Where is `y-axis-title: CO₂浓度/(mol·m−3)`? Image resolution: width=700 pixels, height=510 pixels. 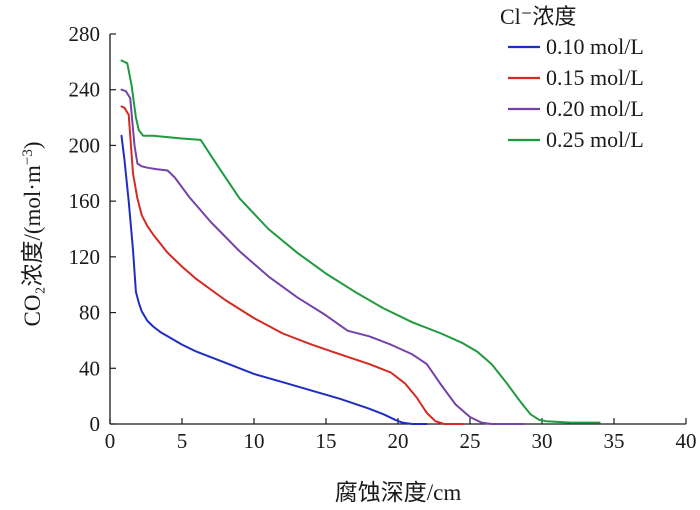 y-axis-title: CO₂浓度/(mol·m−3) is located at coordinates (32, 234).